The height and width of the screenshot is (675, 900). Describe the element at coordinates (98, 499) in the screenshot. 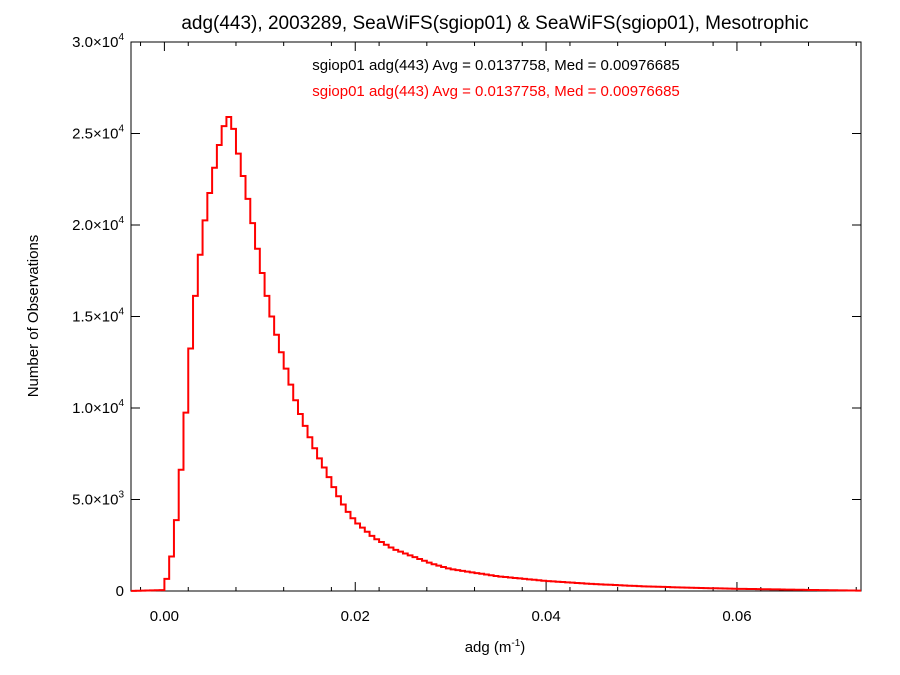

I see `y-tick-label: 5.0×10³` at that location.